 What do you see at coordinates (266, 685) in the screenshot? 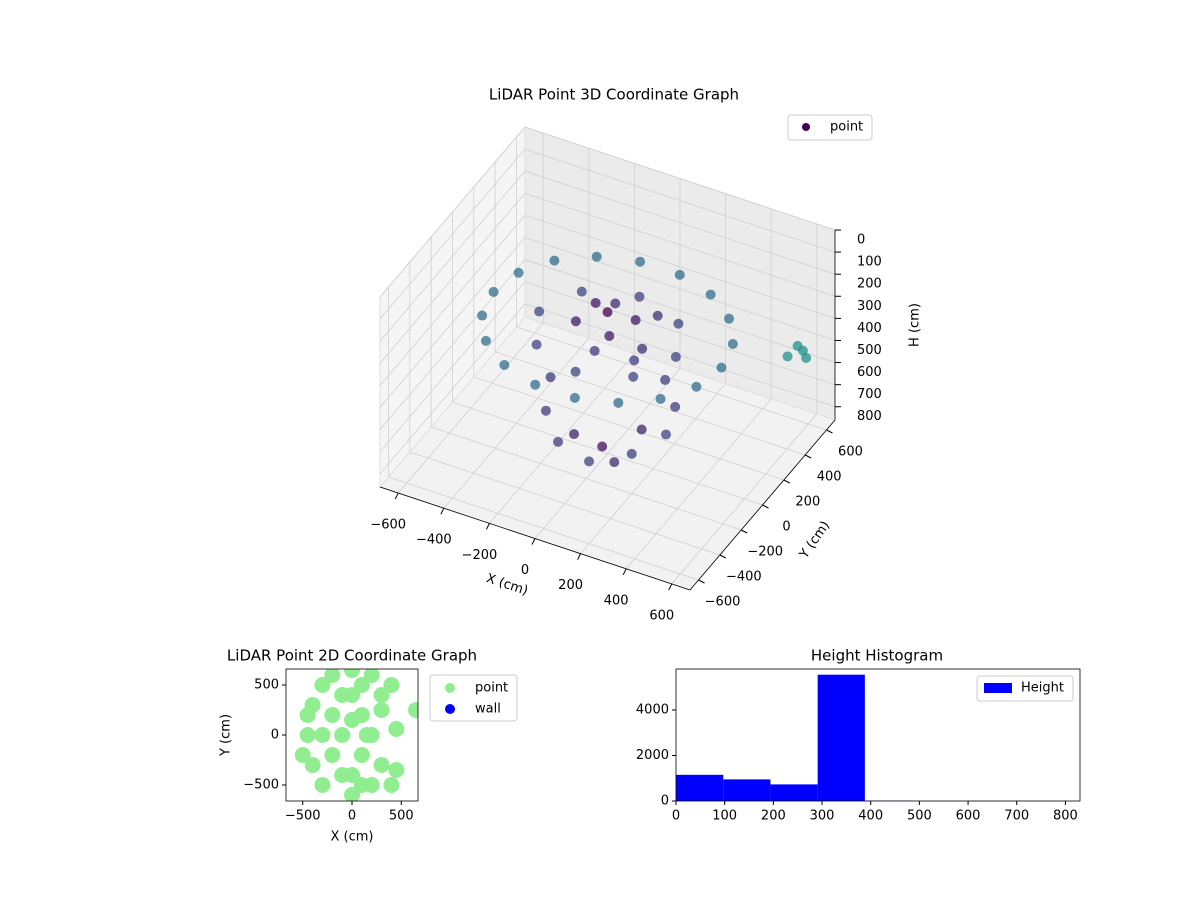
I see `y-tick-label: 500` at bounding box center [266, 685].